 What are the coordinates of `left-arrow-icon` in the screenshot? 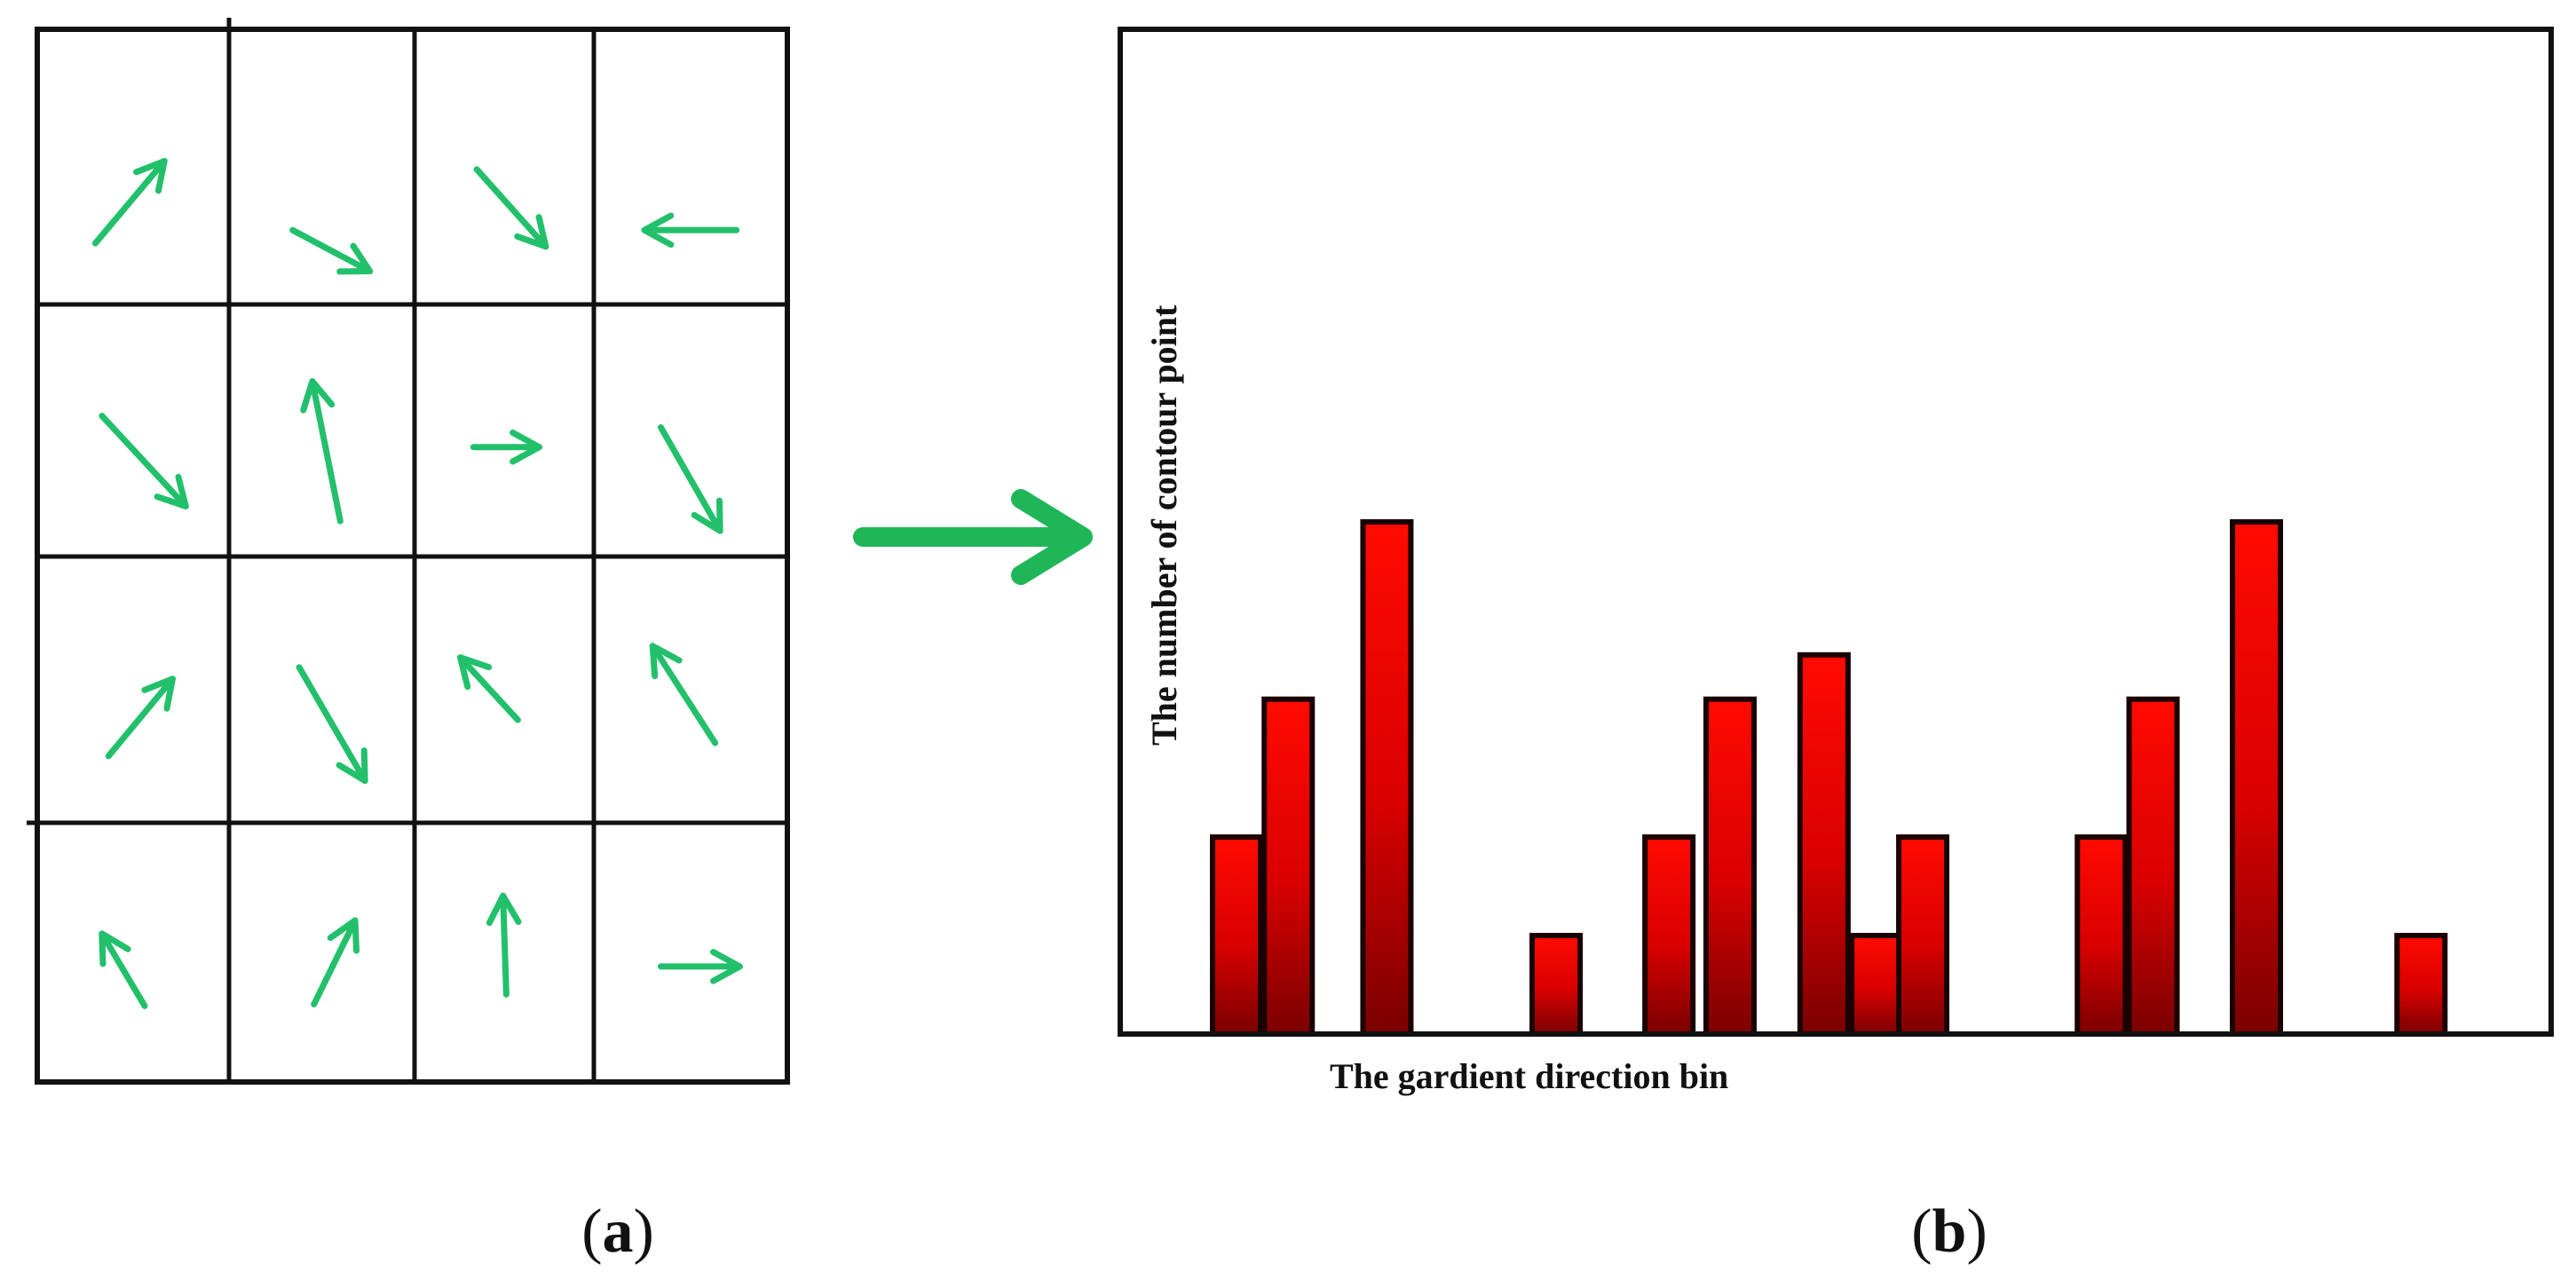 It's located at (690, 230).